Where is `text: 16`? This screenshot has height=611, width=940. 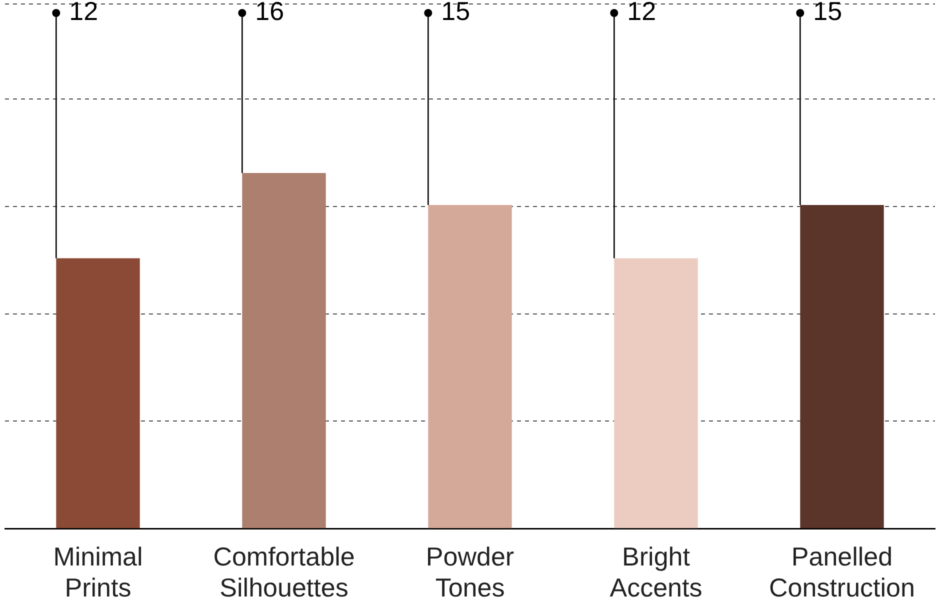 text: 16 is located at coordinates (269, 13).